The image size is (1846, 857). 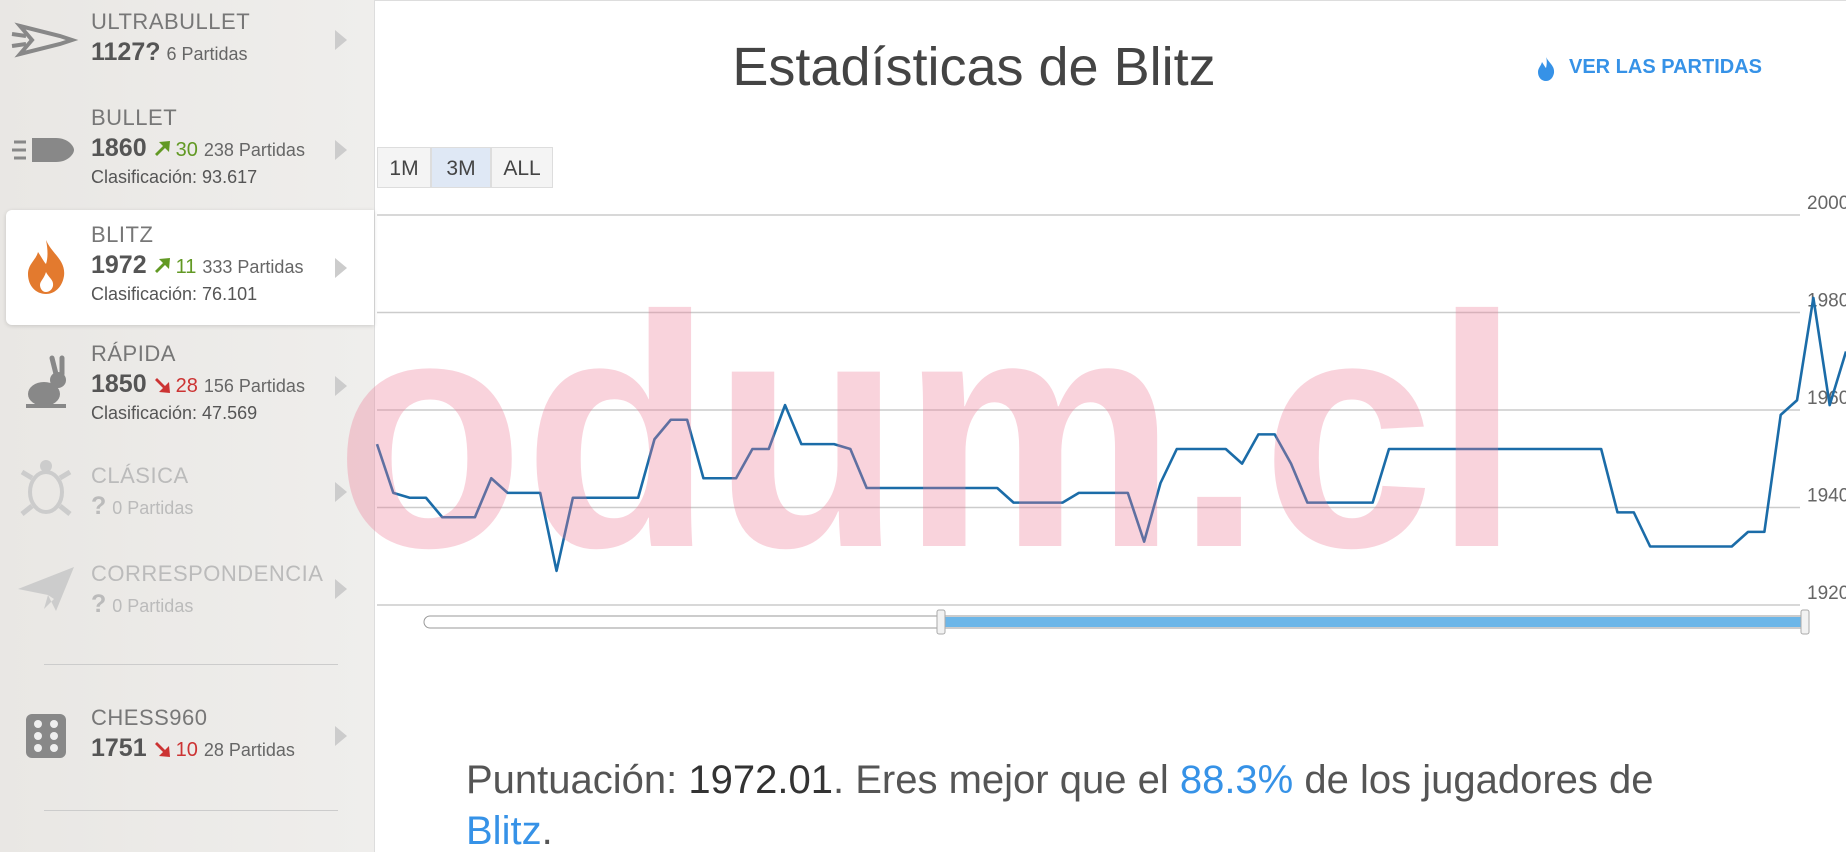 I want to click on rating-row: 1751 10 28 Partidas, so click(x=193, y=748).